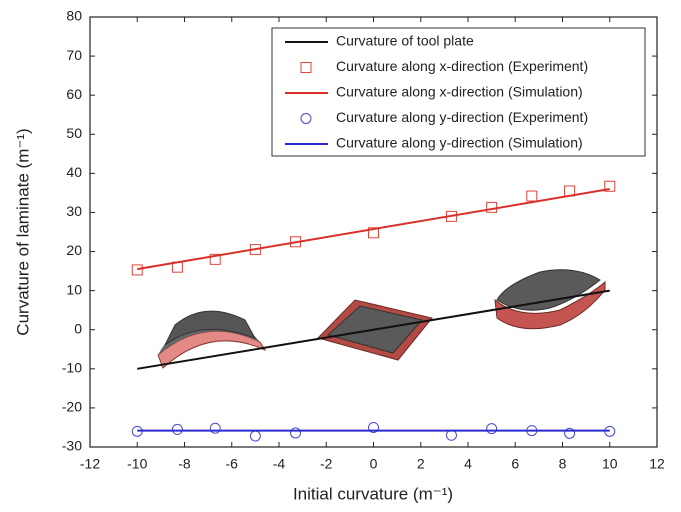 This screenshot has height=512, width=681. I want to click on x-tick-label: -6, so click(232, 464).